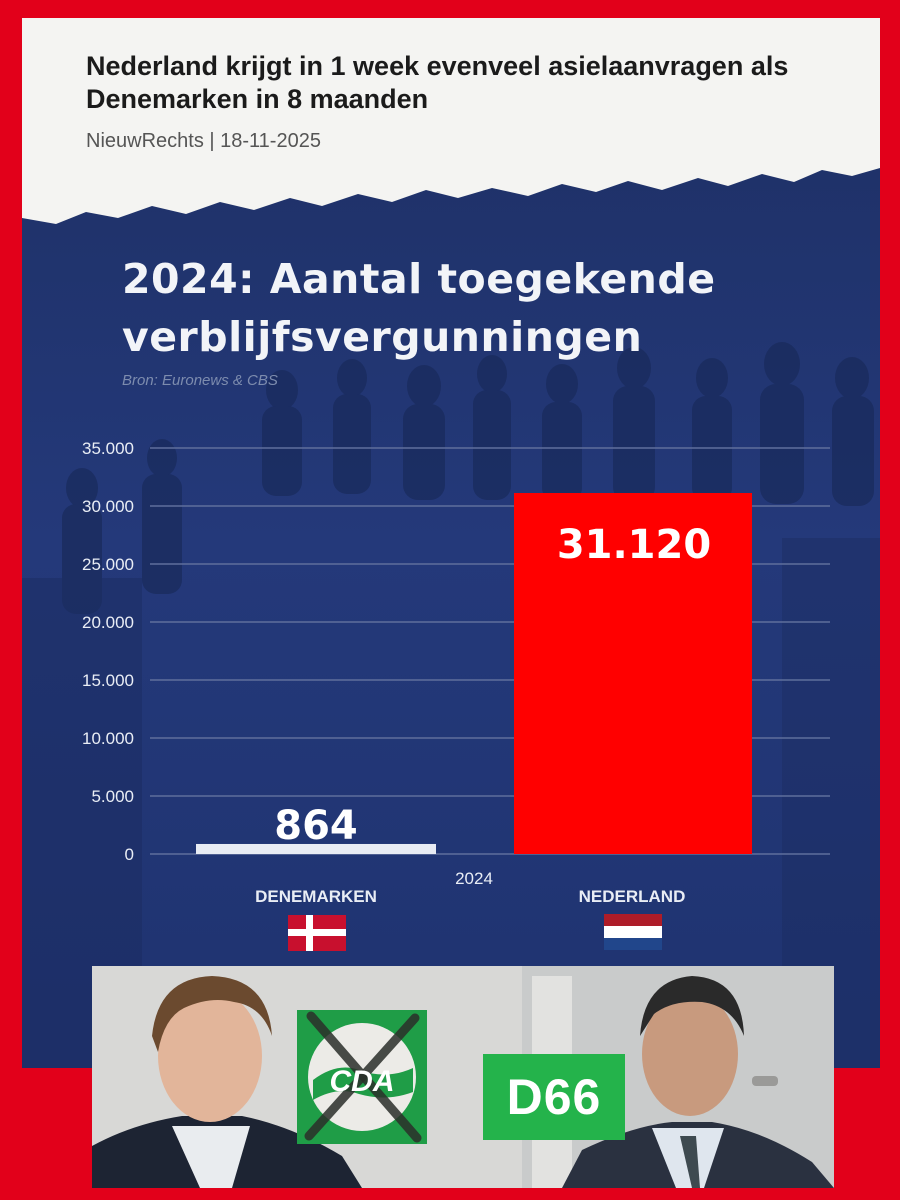  What do you see at coordinates (112, 796) in the screenshot?
I see `y-tick-label: 5.000` at bounding box center [112, 796].